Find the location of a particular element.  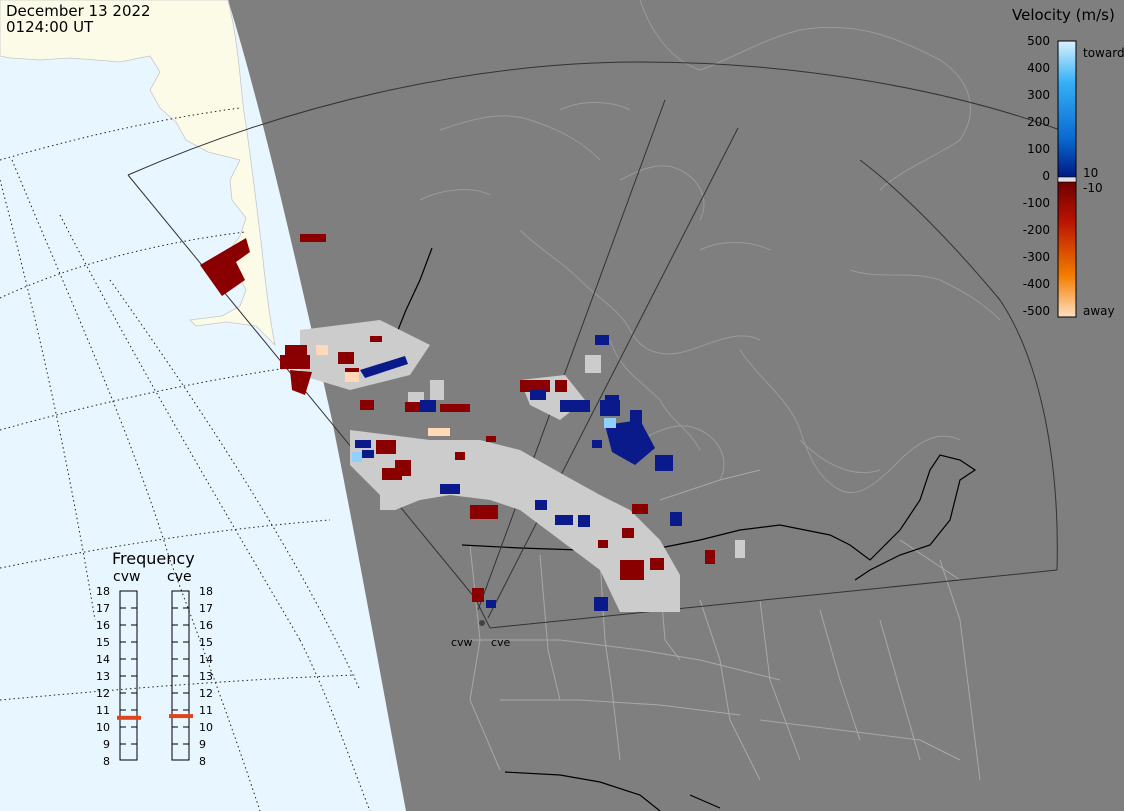

frequency-ticks is located at coordinates (154, 676).